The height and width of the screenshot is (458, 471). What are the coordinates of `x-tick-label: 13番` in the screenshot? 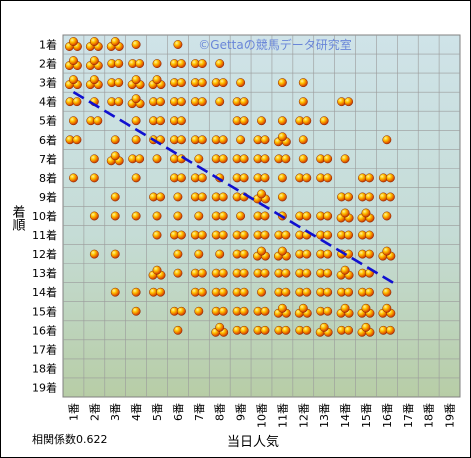 It's located at (324, 415).